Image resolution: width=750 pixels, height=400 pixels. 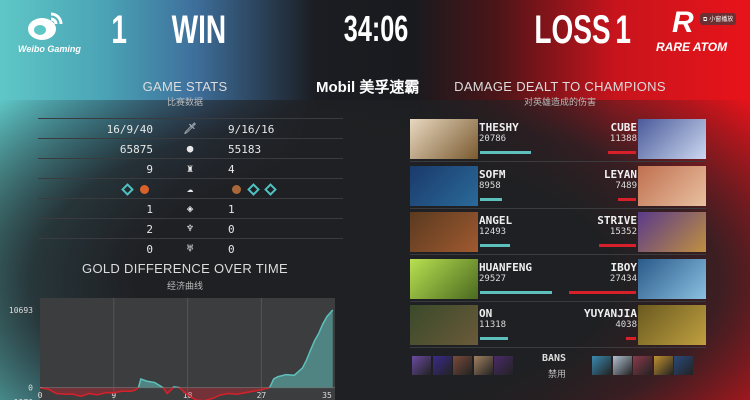 What do you see at coordinates (368, 87) in the screenshot?
I see `sponsor-logo: Mobil 美孚速霸` at bounding box center [368, 87].